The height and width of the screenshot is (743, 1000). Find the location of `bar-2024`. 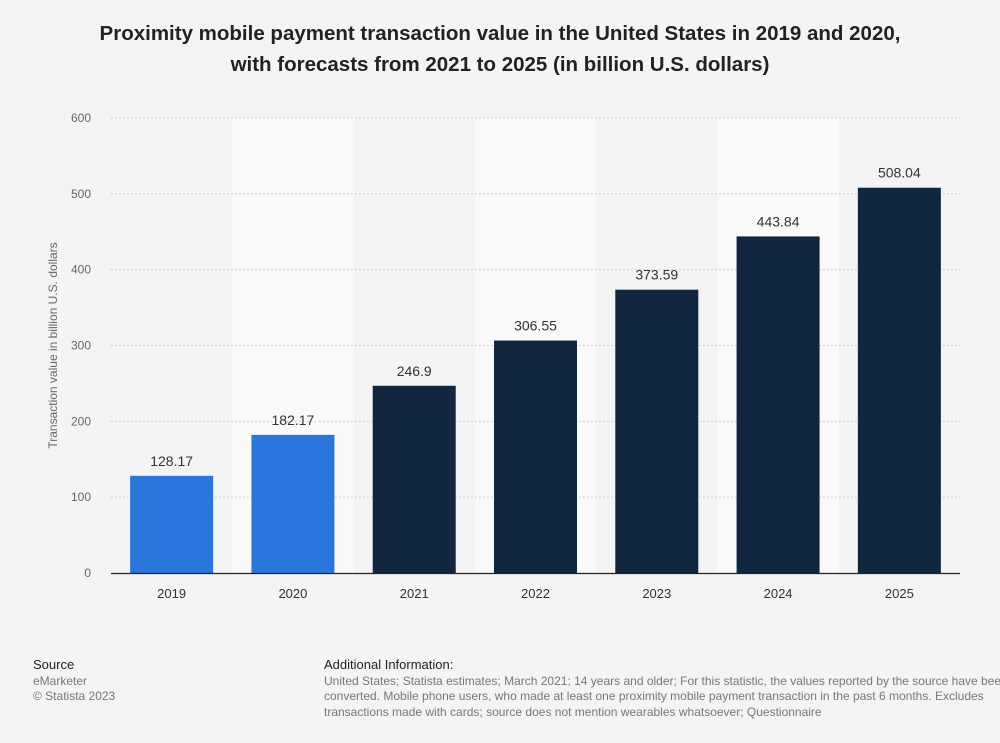

bar-2024 is located at coordinates (778, 404).